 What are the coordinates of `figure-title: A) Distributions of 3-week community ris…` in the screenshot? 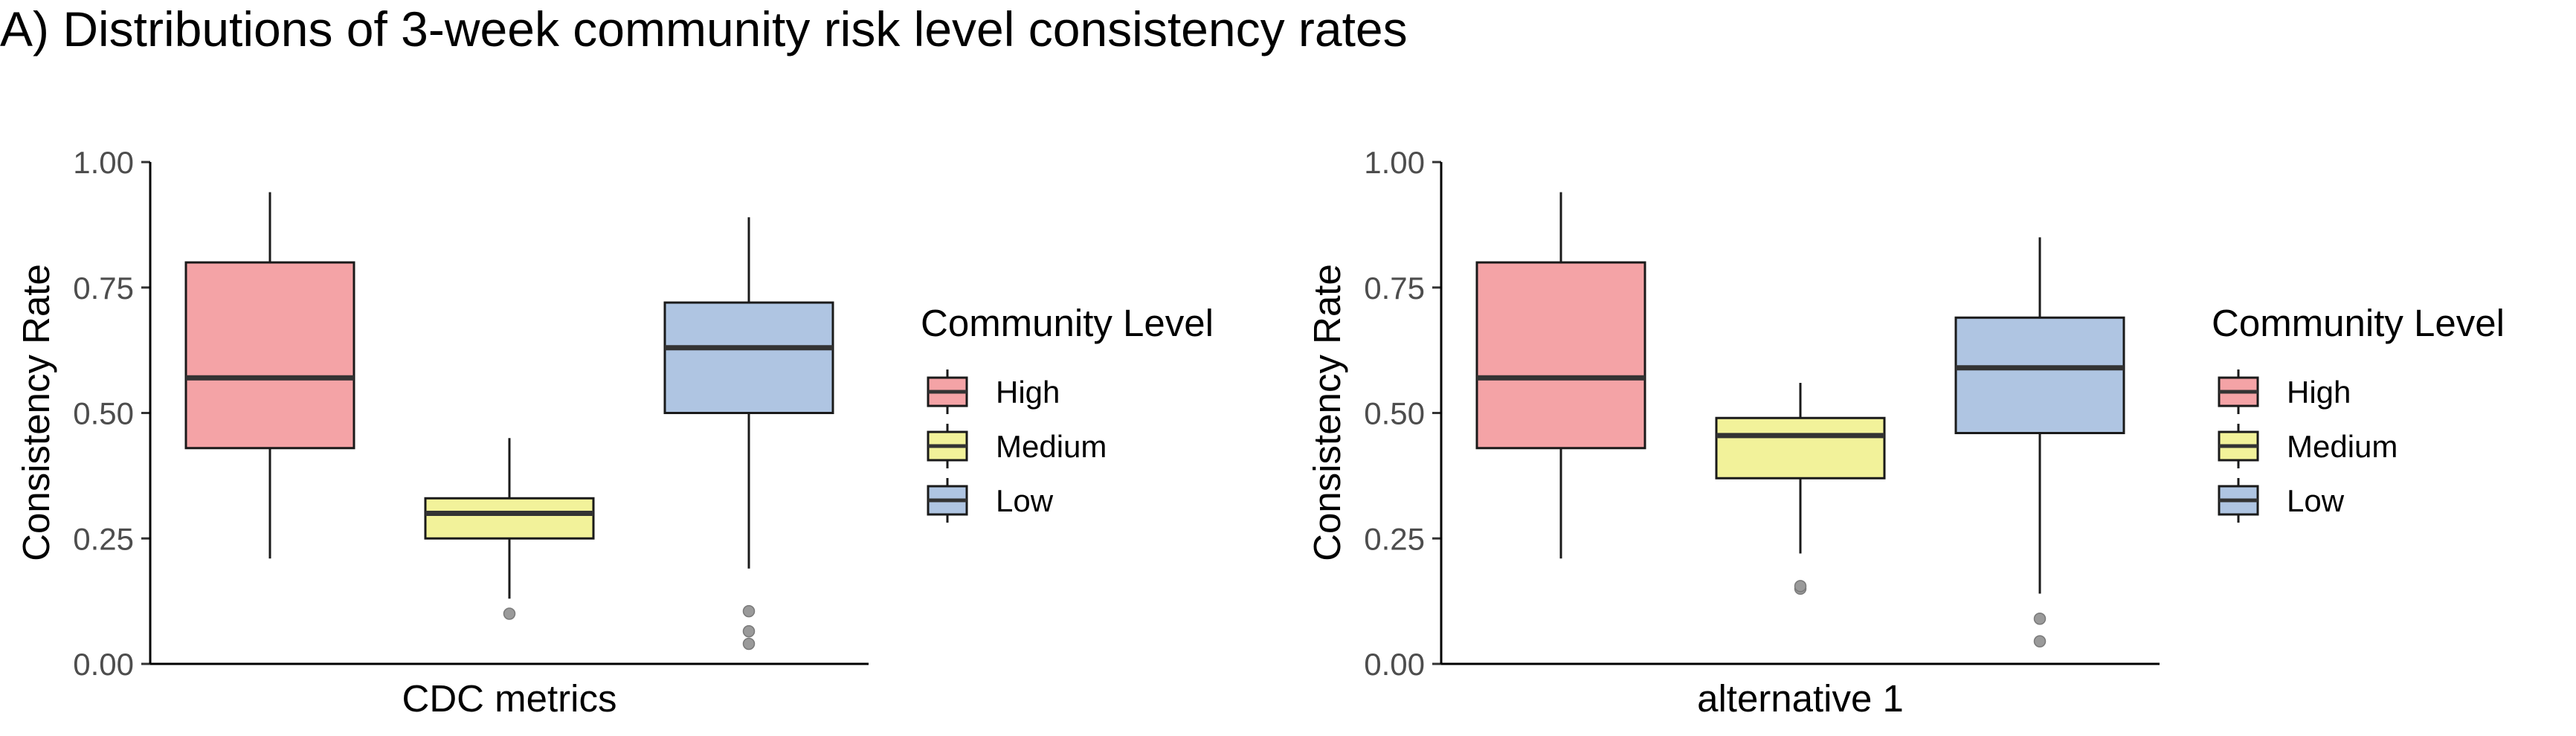 It's located at (704, 29).